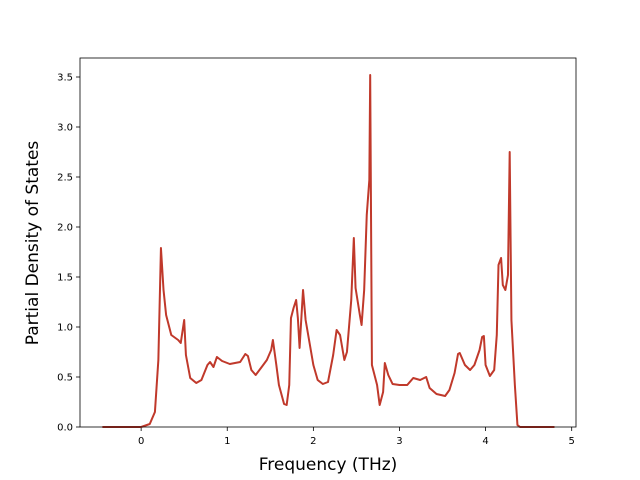 This screenshot has height=480, width=640. I want to click on x-tick-label: 0, so click(141, 441).